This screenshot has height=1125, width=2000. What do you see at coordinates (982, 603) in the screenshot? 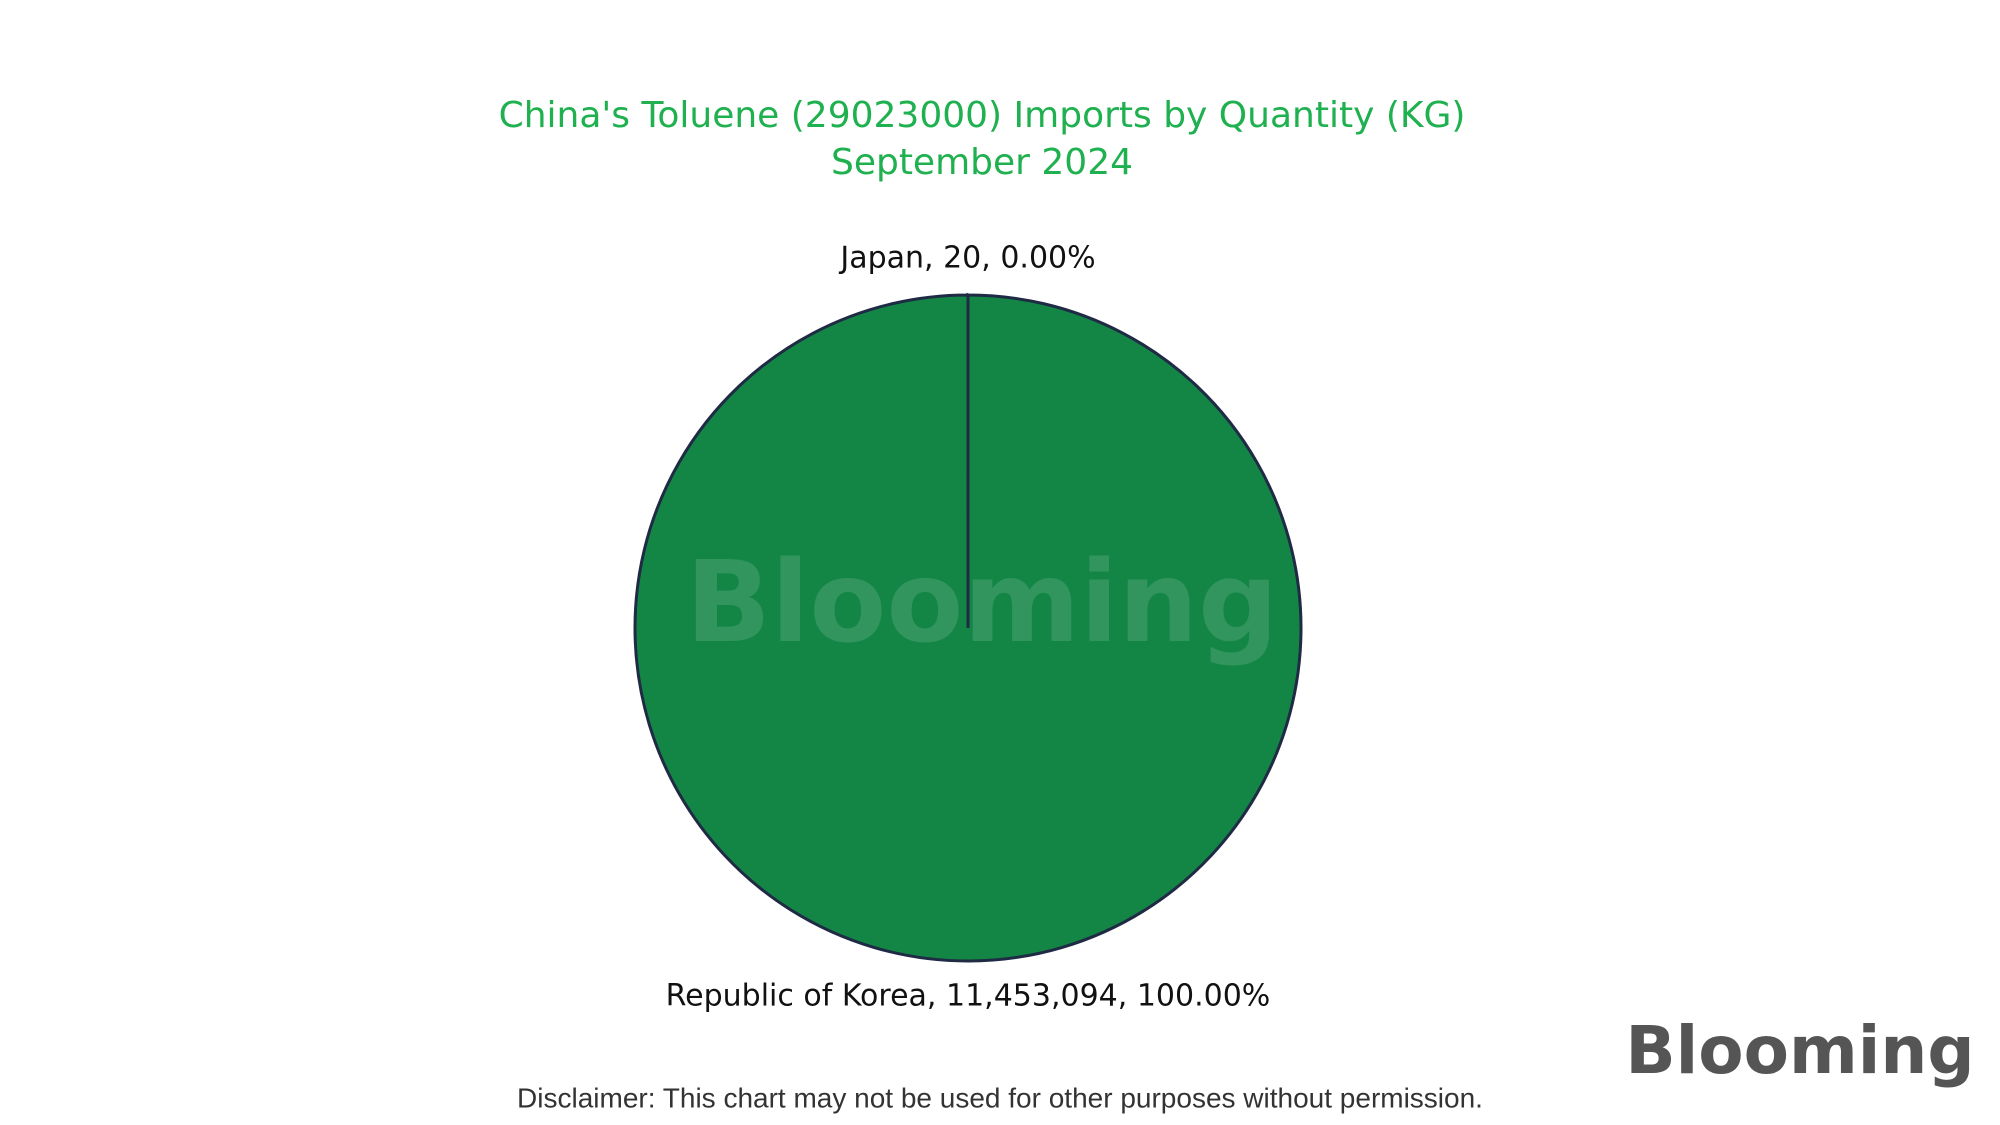
I see `watermark: Blooming` at bounding box center [982, 603].